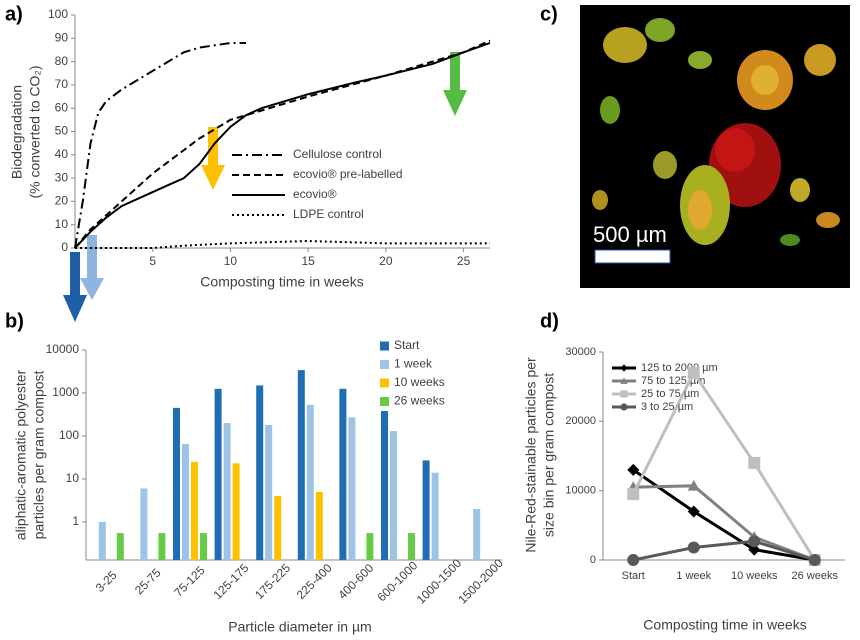 This screenshot has height=640, width=860. What do you see at coordinates (62, 224) in the screenshot?
I see `y-tick-label: 10` at bounding box center [62, 224].